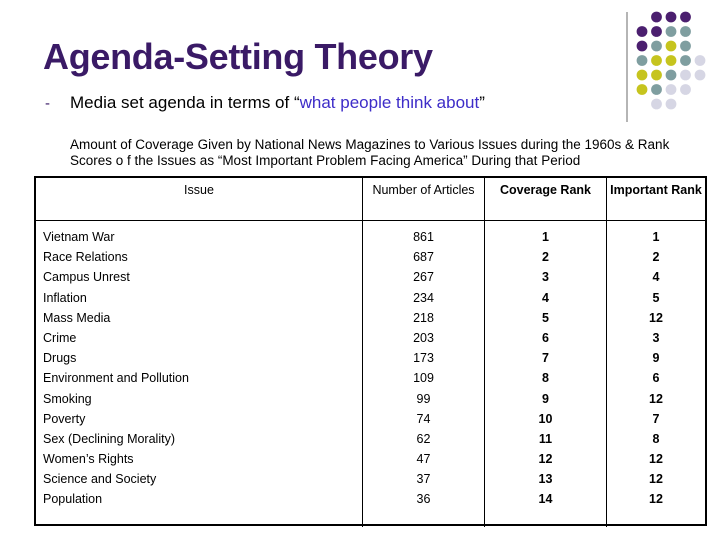 This screenshot has height=540, width=720. What do you see at coordinates (64, 418) in the screenshot?
I see `issue-cell: Poverty` at bounding box center [64, 418].